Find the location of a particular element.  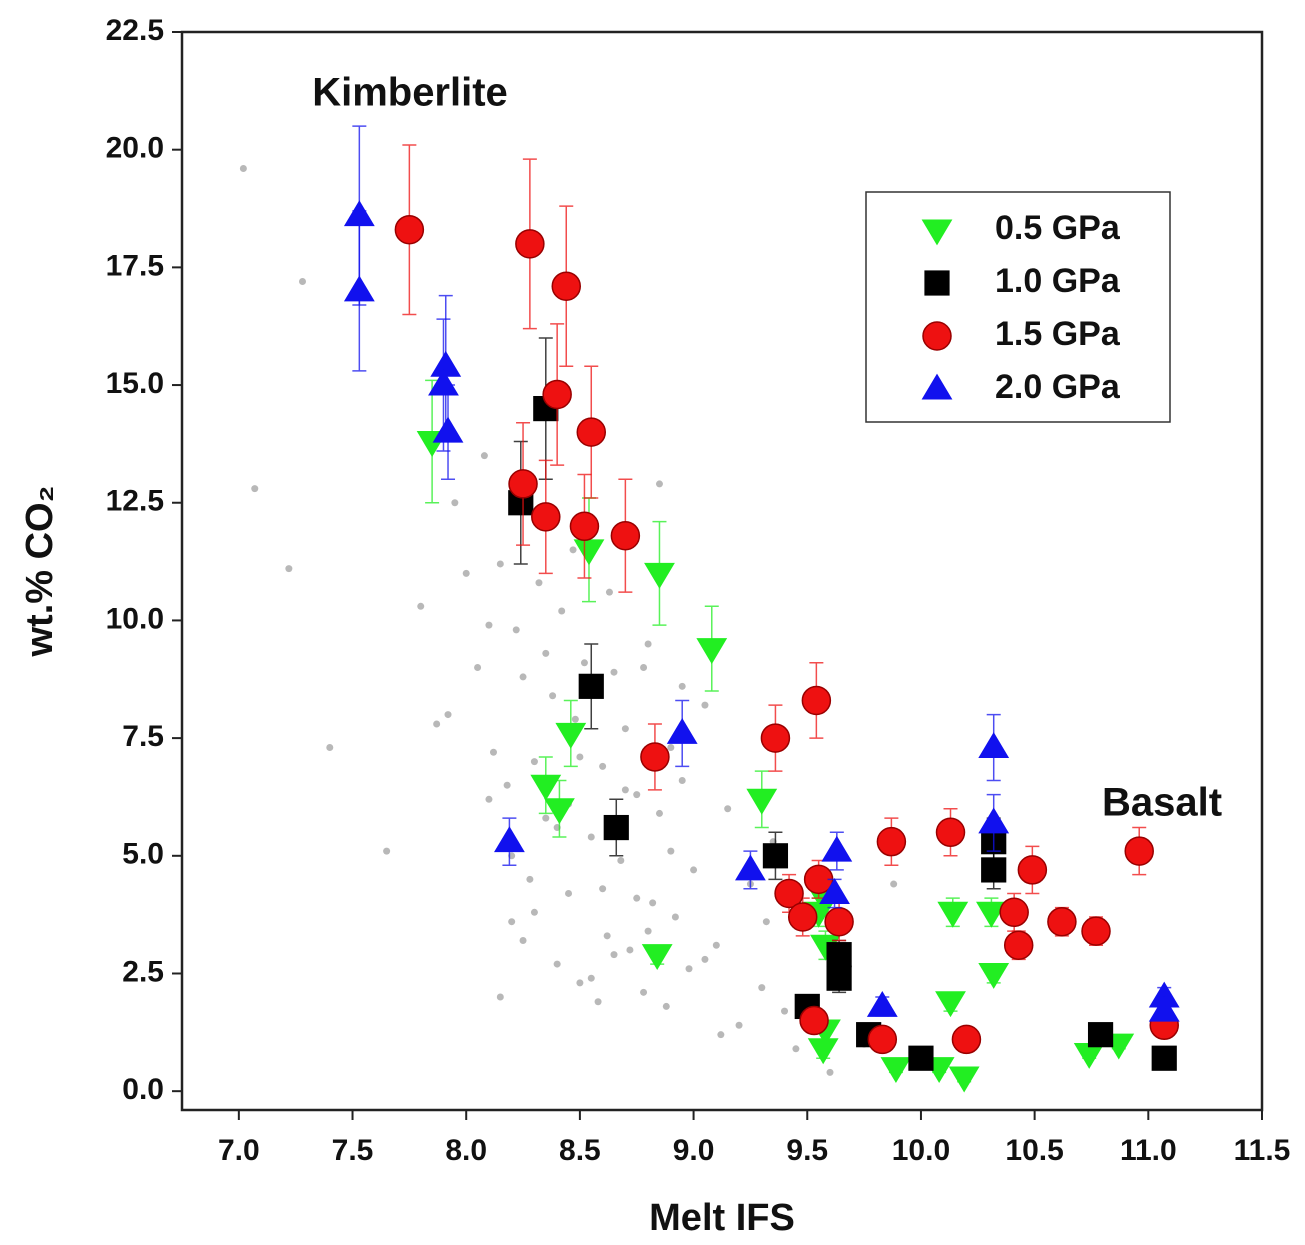

y-tick-label: 7.5 is located at coordinates (143, 736).